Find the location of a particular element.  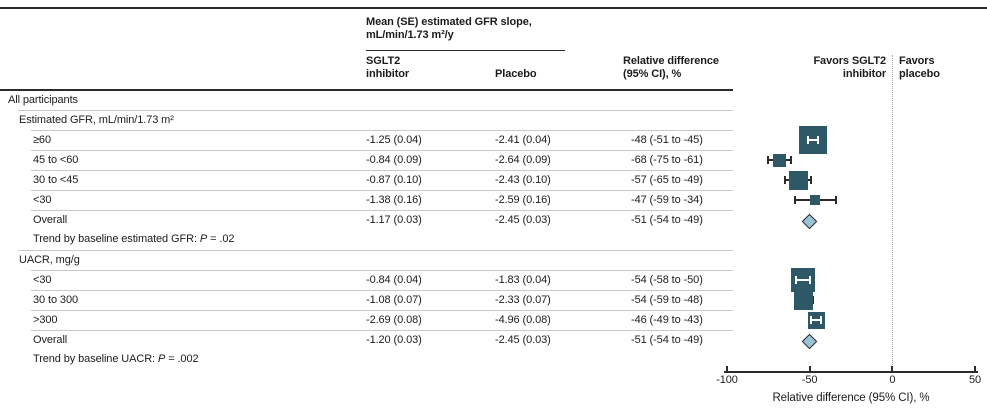

col-header-reldiff-line2: (95% CI), % is located at coordinates (652, 74).